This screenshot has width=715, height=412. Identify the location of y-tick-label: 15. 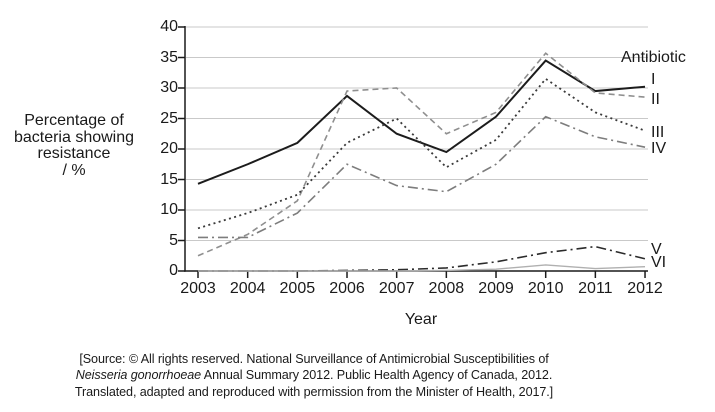
(169, 179).